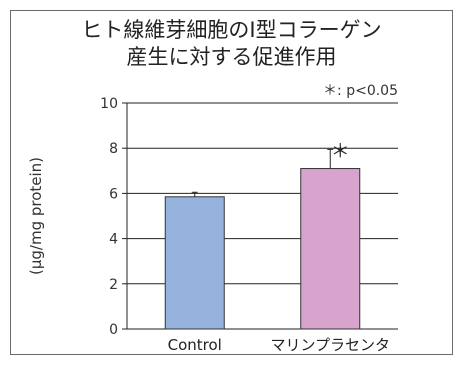 This screenshot has height=367, width=467. What do you see at coordinates (330, 345) in the screenshot?
I see `x-tick-label: マリンプラセンタ` at bounding box center [330, 345].